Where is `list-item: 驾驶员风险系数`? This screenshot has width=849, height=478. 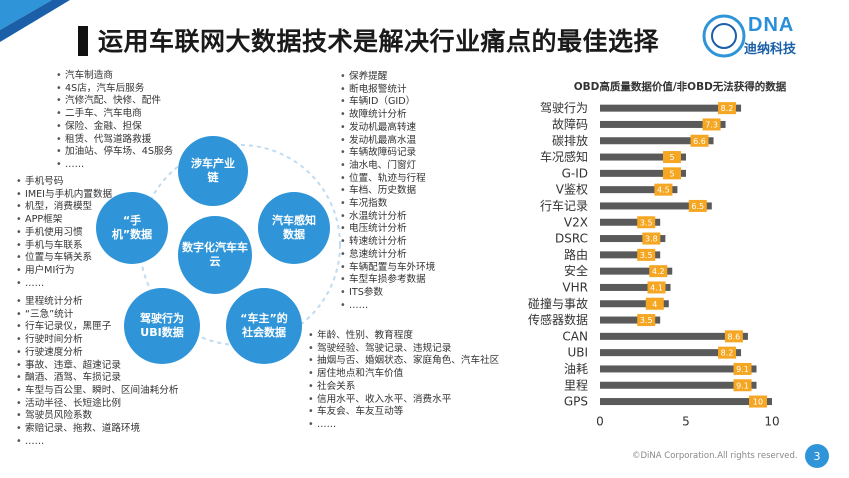
list-item: 驾驶员风险系数 is located at coordinates (97, 416).